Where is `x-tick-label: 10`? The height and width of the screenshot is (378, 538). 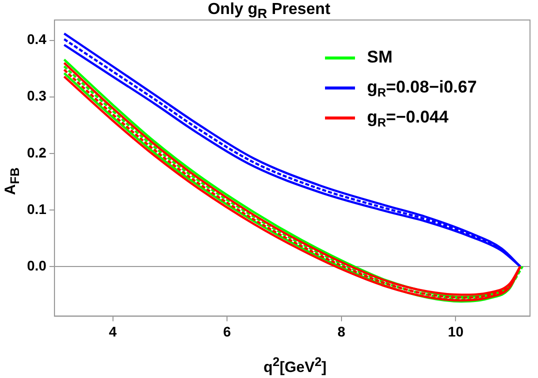
x-tick-label: 10 is located at coordinates (456, 331).